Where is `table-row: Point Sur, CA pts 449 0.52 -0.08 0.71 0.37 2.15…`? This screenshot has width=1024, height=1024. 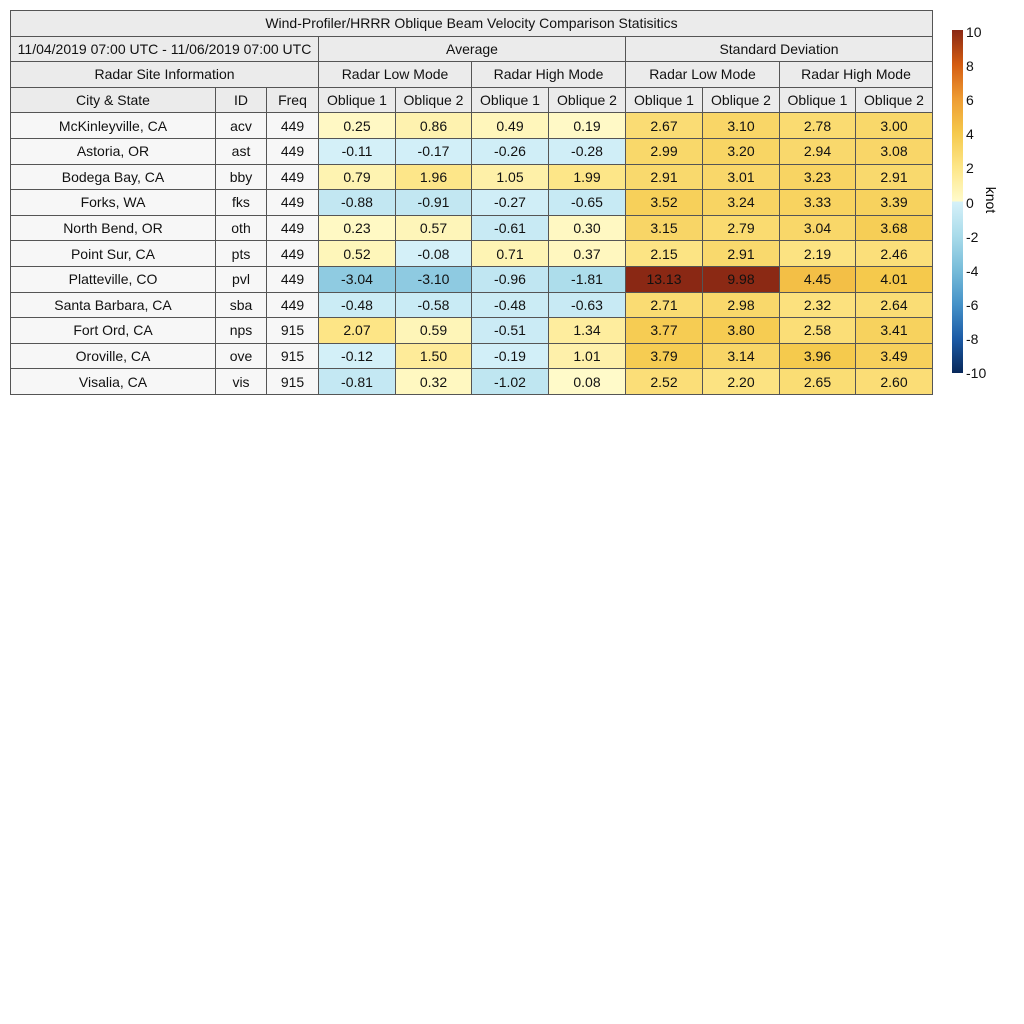
table-row: Point Sur, CA pts 449 0.52 -0.08 0.71 0.37 2.15… is located at coordinates (471, 253).